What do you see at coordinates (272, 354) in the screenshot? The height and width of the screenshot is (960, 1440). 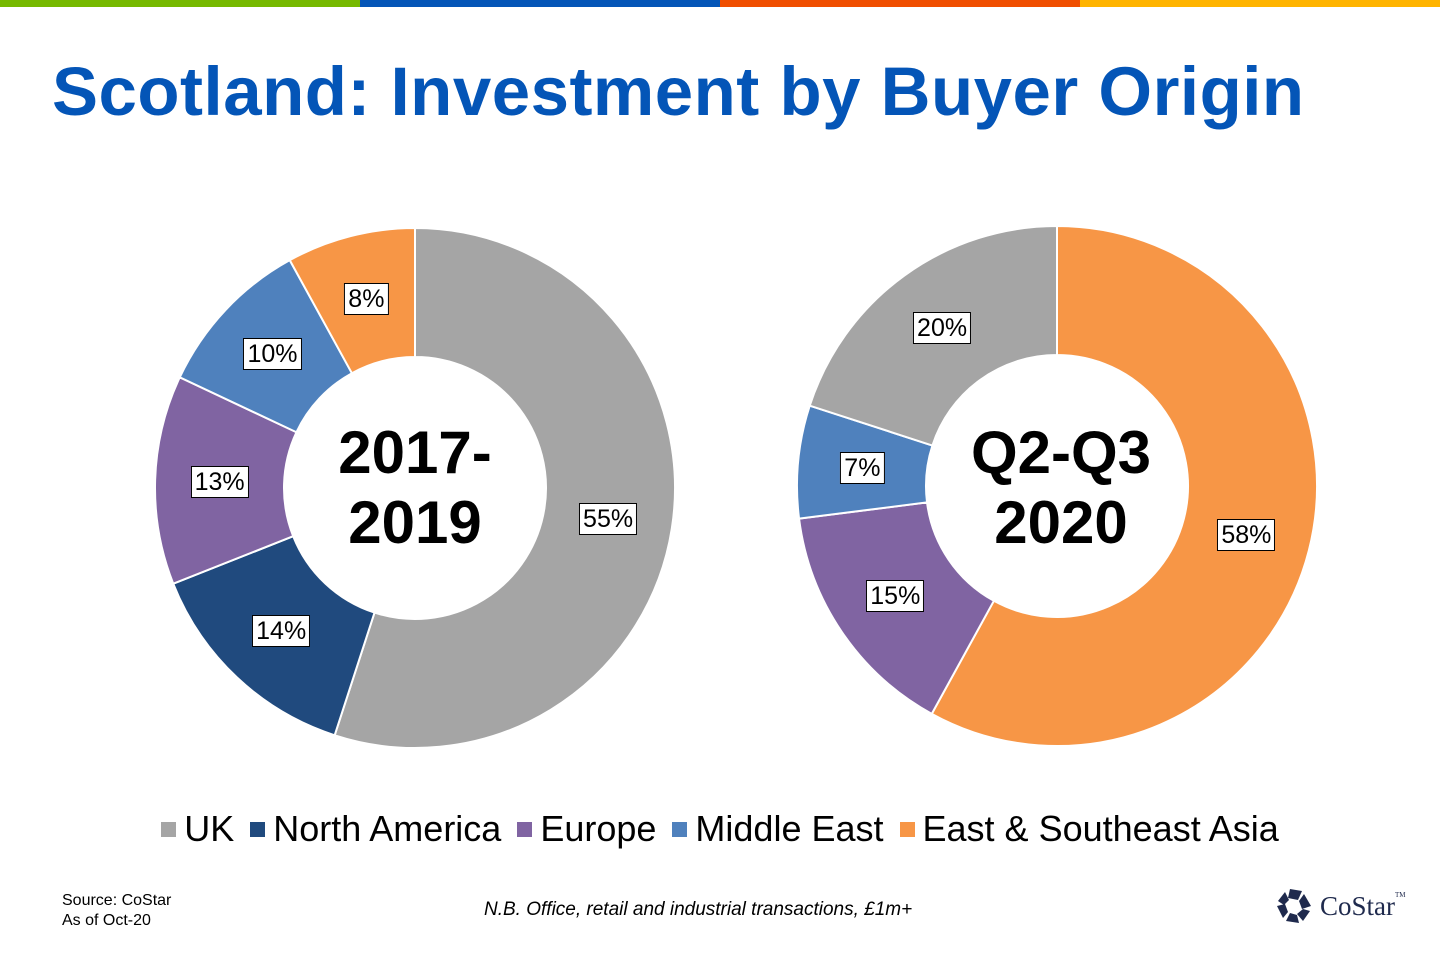 I see `data-label: 10%` at bounding box center [272, 354].